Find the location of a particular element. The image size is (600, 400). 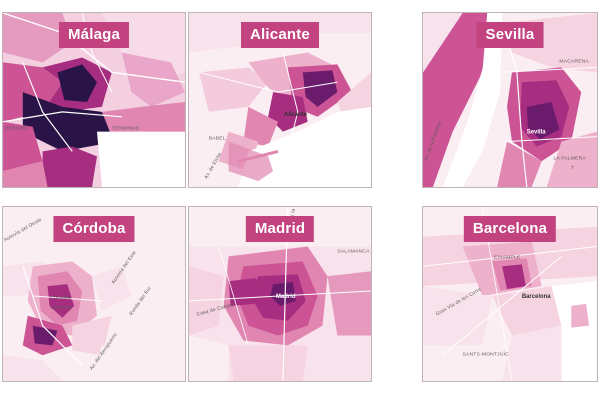

malaga-label-terminus: TERMINUS is located at coordinates (126, 129).